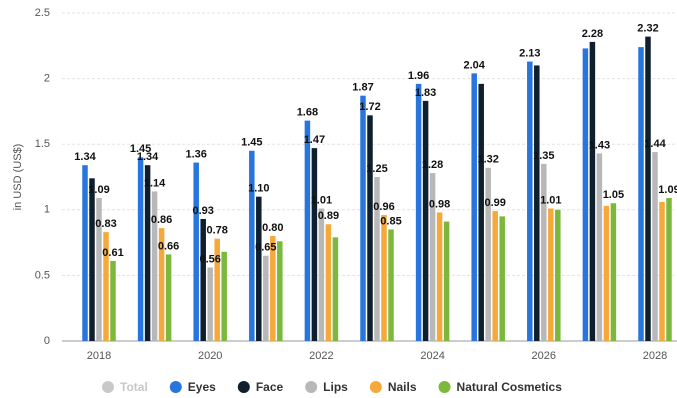  What do you see at coordinates (376, 169) in the screenshot?
I see `data-label: 1.25` at bounding box center [376, 169].